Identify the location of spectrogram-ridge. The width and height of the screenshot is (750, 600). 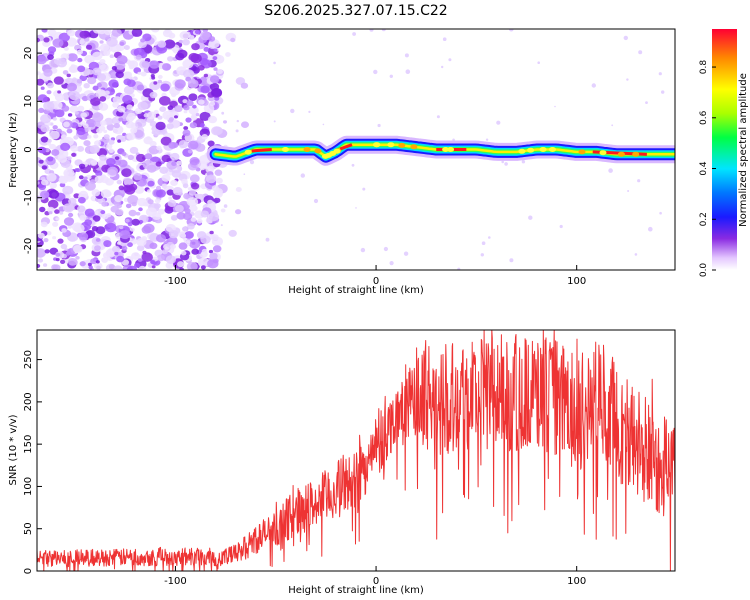
(440, 150).